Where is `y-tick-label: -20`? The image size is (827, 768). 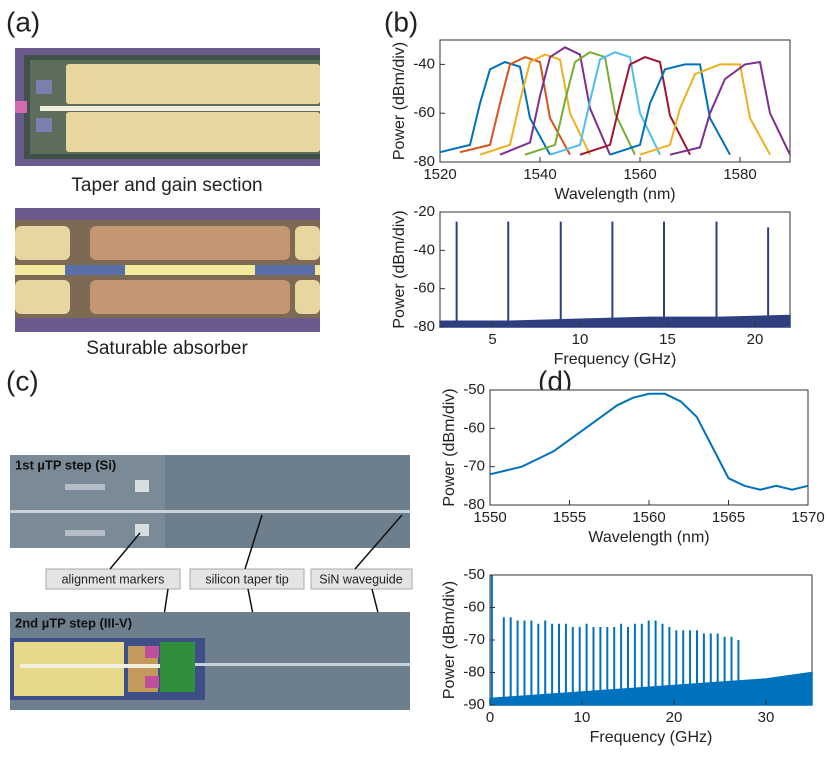 y-tick-label: -20 is located at coordinates (424, 211).